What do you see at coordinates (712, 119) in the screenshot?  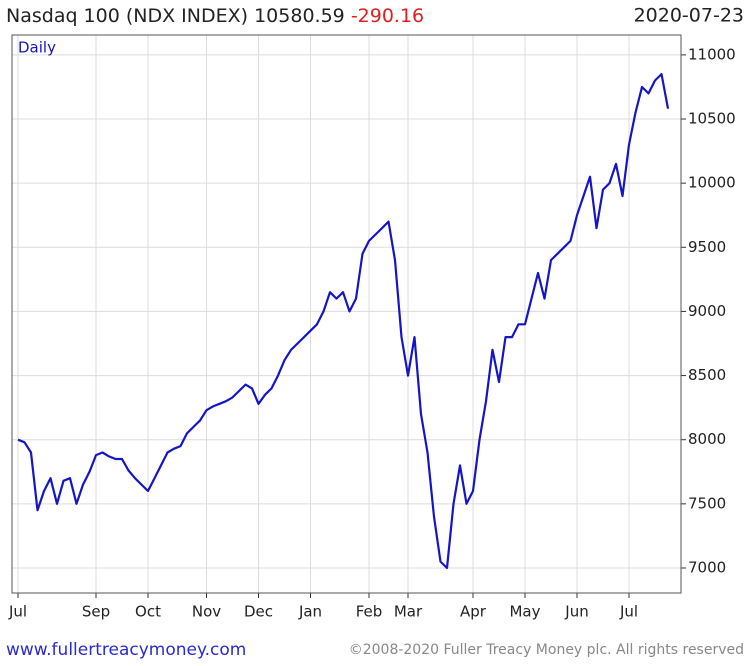 I see `y-tick-label: 10500` at bounding box center [712, 119].